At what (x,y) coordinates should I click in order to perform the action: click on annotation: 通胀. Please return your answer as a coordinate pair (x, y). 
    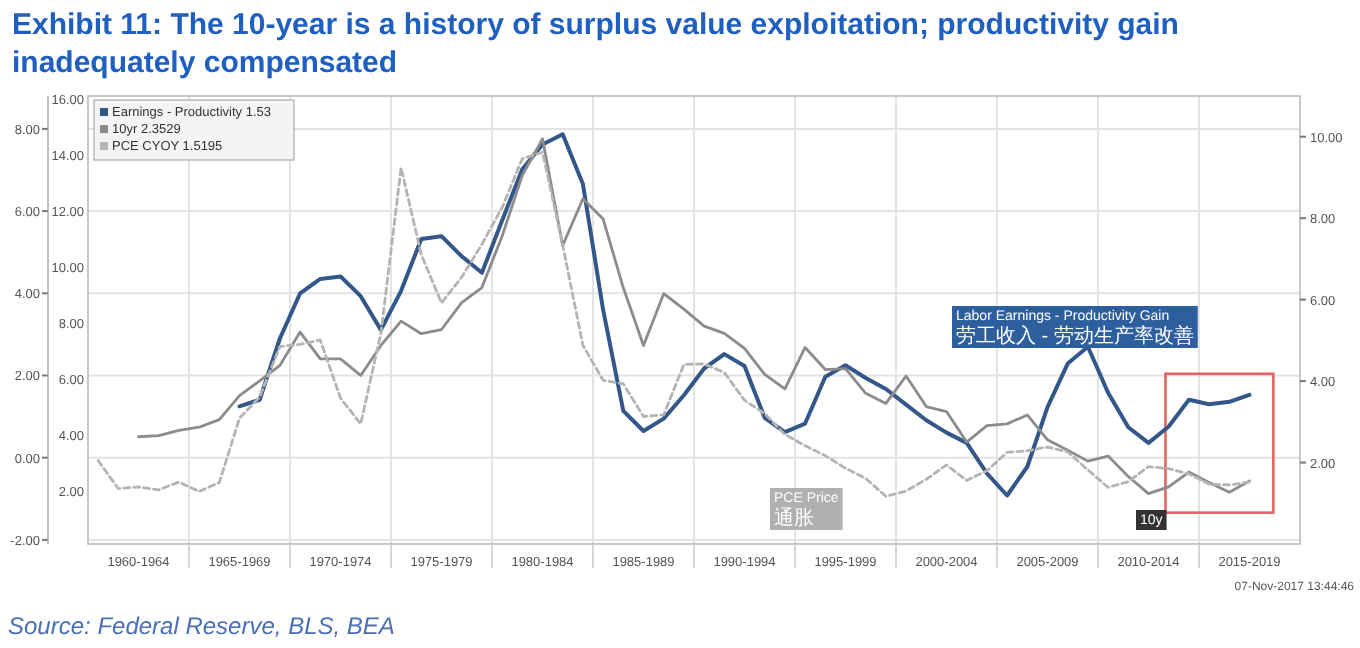
    Looking at the image, I should click on (794, 518).